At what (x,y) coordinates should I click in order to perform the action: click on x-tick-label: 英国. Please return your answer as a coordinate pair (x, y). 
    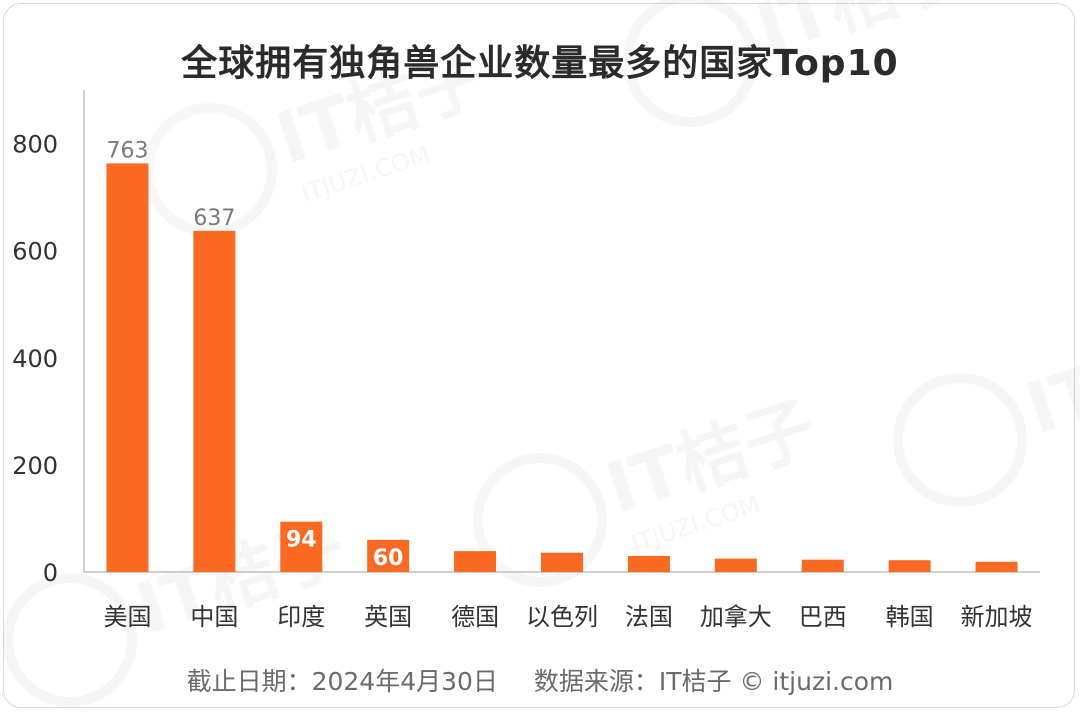
    Looking at the image, I should click on (388, 617).